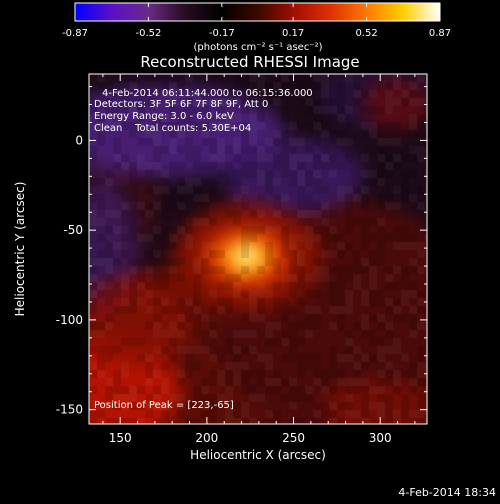 This screenshot has height=504, width=500. What do you see at coordinates (366, 33) in the screenshot?
I see `colorbar-tick-label: 0.52` at bounding box center [366, 33].